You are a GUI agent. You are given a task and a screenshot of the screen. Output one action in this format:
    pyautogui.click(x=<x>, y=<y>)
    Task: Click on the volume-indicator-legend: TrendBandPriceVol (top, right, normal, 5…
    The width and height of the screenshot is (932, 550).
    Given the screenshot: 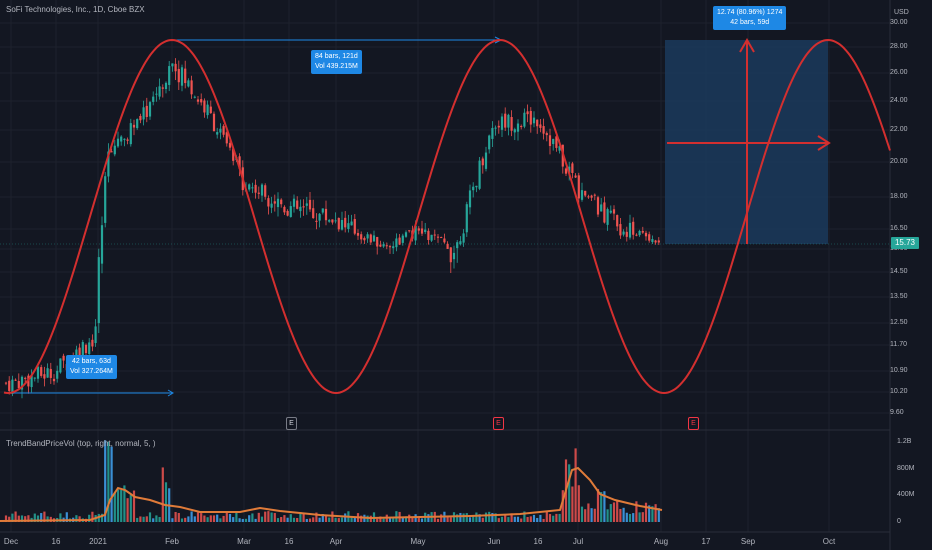 What is the action you would take?
    pyautogui.click(x=81, y=443)
    